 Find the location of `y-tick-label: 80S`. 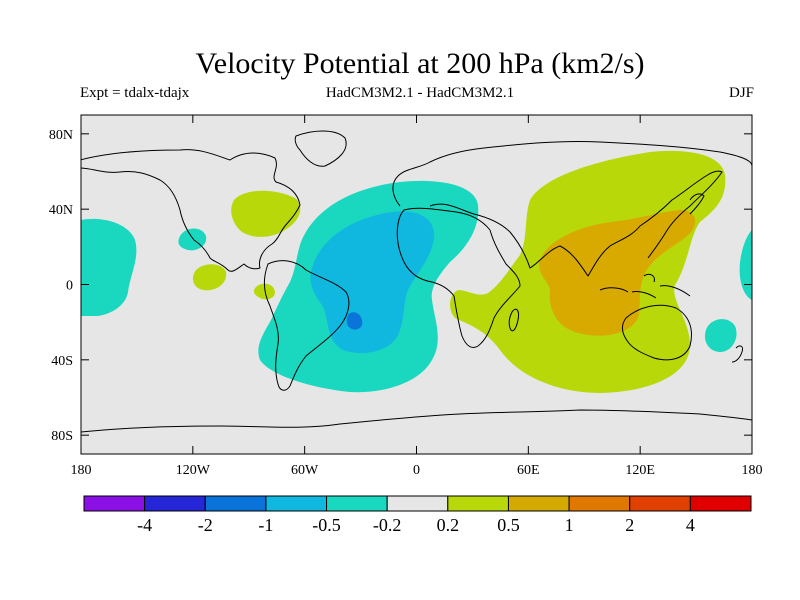

y-tick-label: 80S is located at coordinates (62, 436).